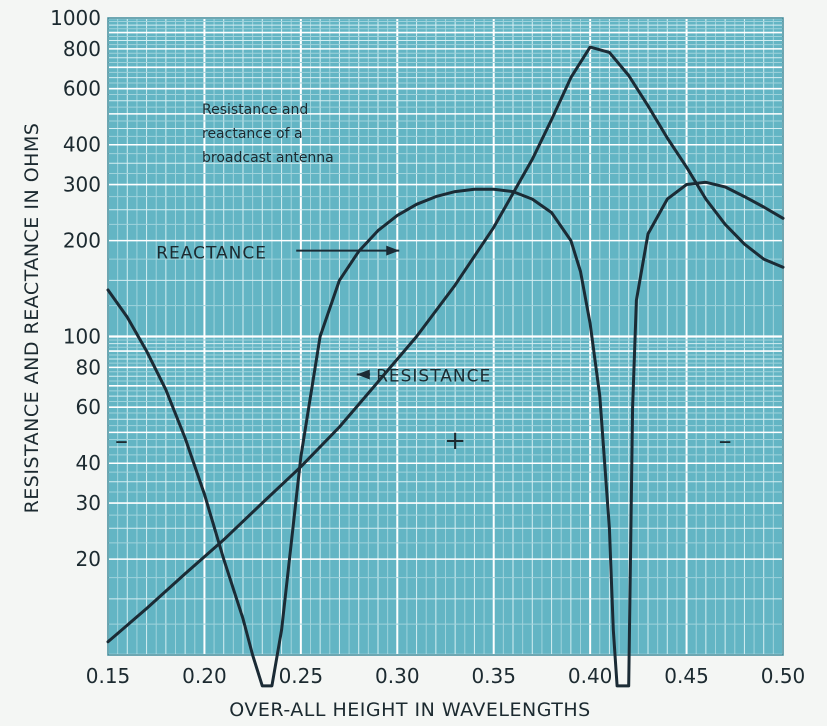  Describe the element at coordinates (204, 676) in the screenshot. I see `x-tick-label: 0.20` at that location.